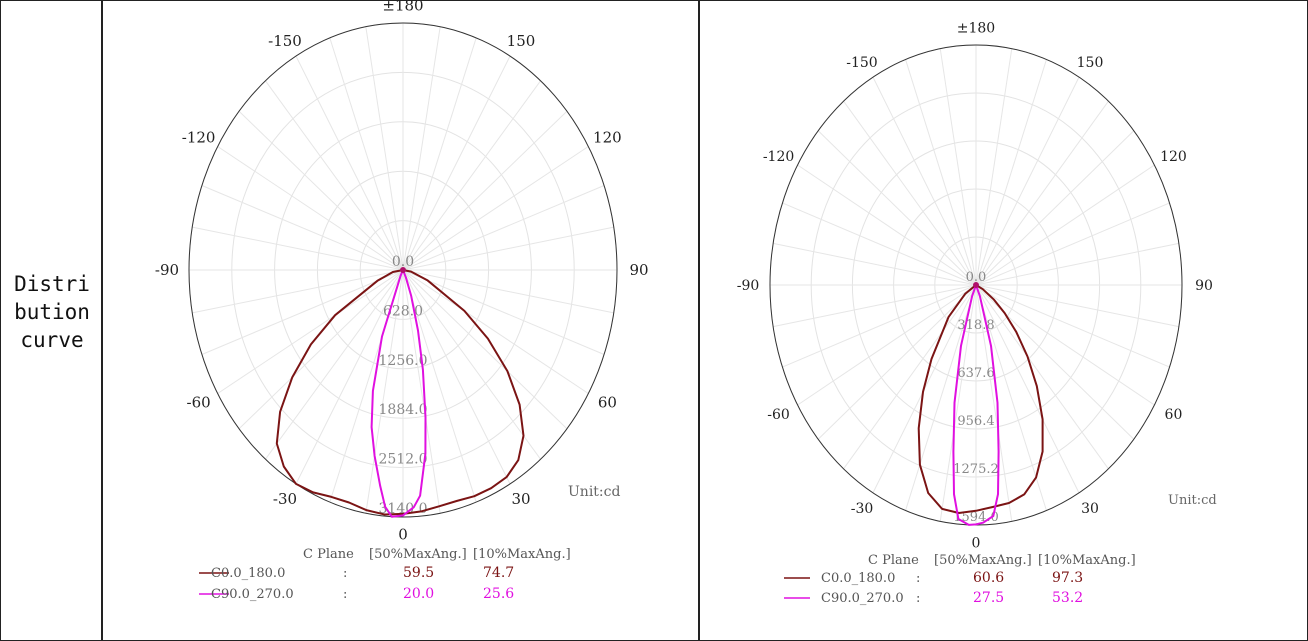 Image resolution: width=1308 pixels, height=641 pixels. I want to click on legend-header-10: [10%MaxAng.], so click(522, 554).